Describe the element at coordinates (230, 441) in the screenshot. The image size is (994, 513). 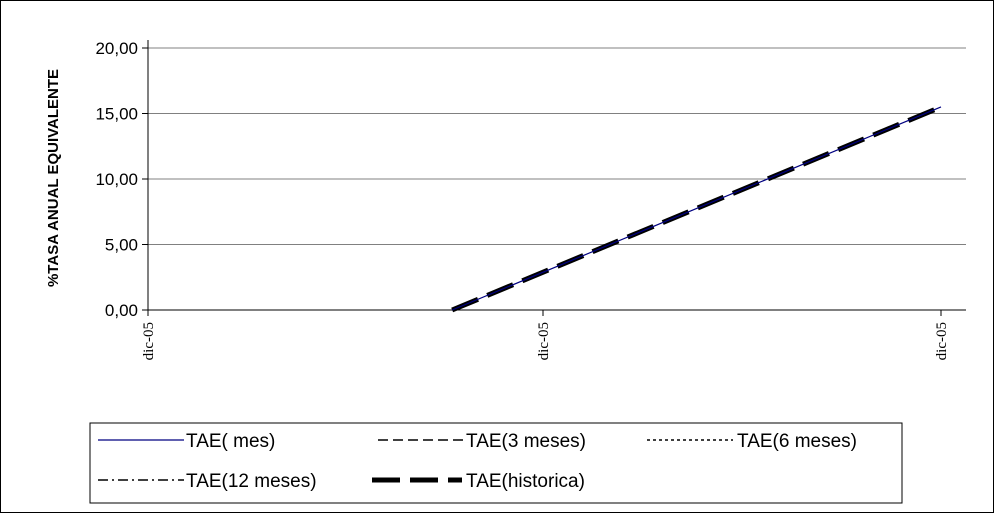
I see `legend-label: TAE( mes)` at that location.